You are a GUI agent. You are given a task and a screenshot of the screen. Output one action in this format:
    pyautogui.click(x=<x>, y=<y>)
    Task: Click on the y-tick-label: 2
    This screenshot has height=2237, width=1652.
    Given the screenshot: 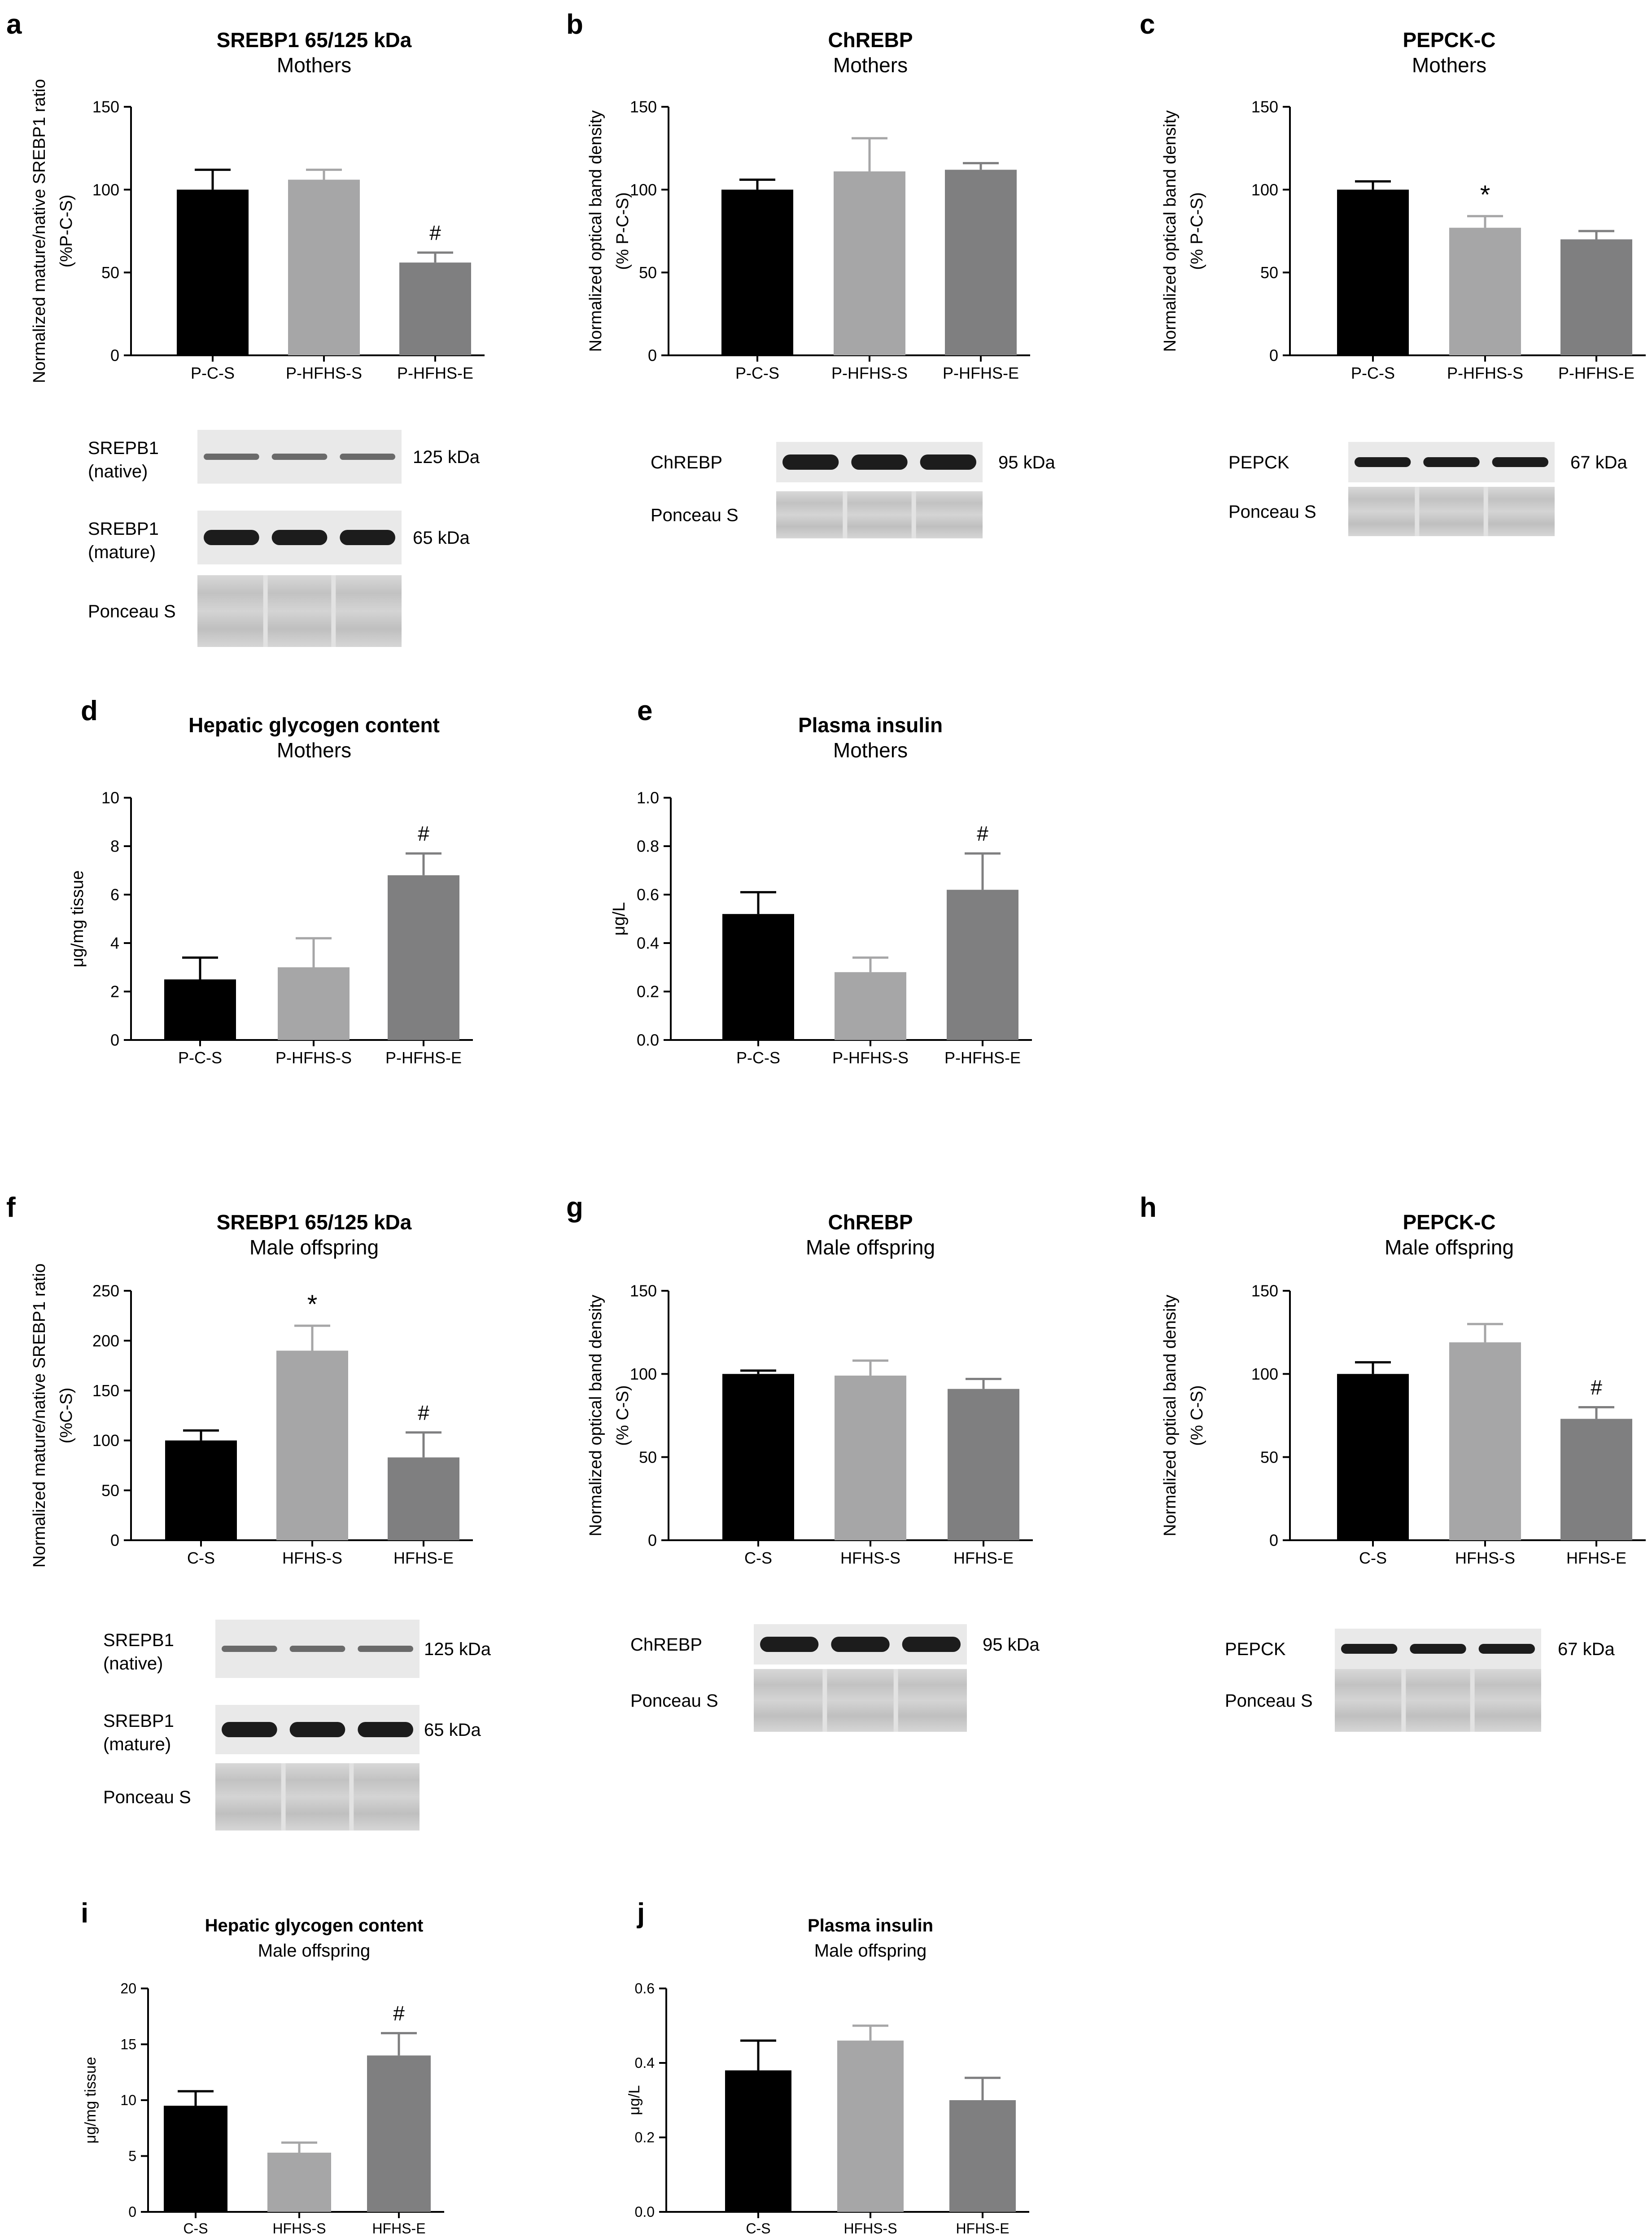 What is the action you would take?
    pyautogui.click(x=114, y=992)
    